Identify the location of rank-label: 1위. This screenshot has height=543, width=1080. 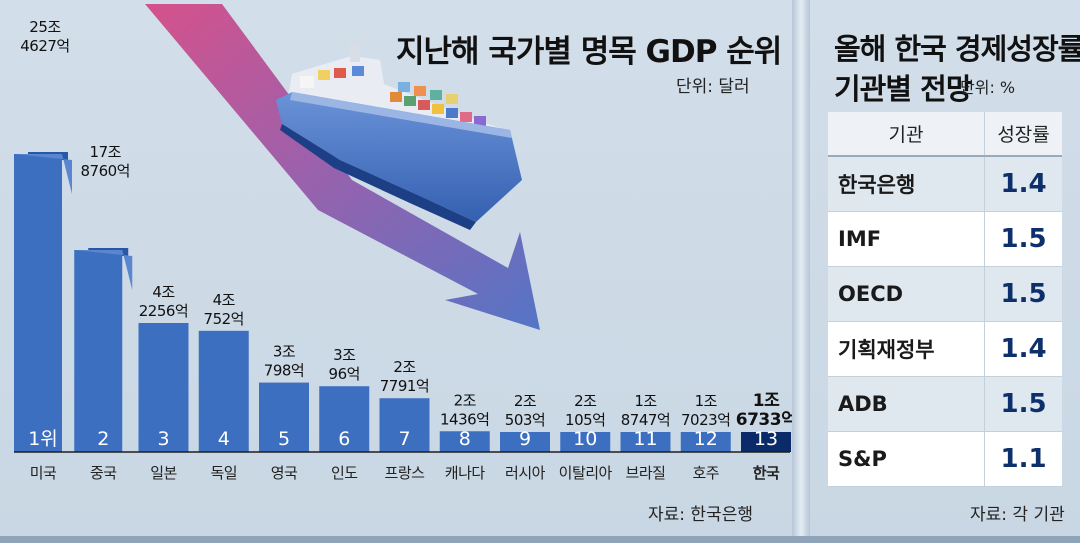
(43, 439).